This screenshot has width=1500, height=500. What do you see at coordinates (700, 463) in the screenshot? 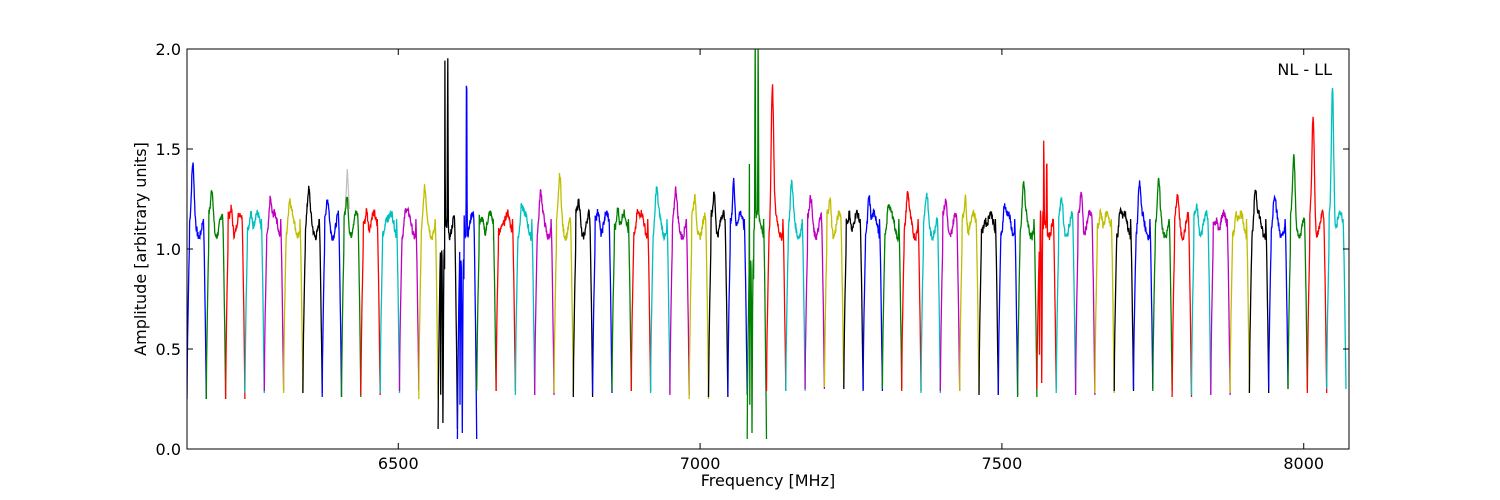
I see `x-tick-label: 7000` at bounding box center [700, 463].